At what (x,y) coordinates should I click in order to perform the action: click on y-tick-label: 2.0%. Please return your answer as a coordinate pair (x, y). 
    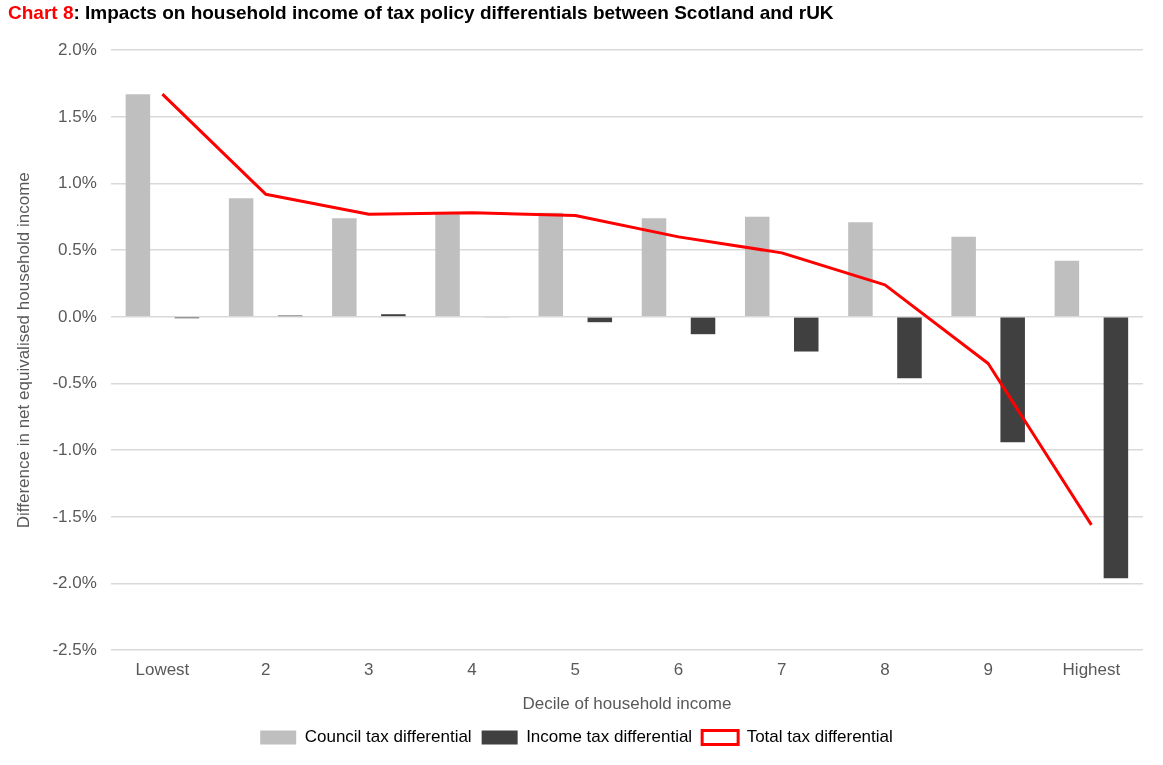
    Looking at the image, I should click on (77, 49).